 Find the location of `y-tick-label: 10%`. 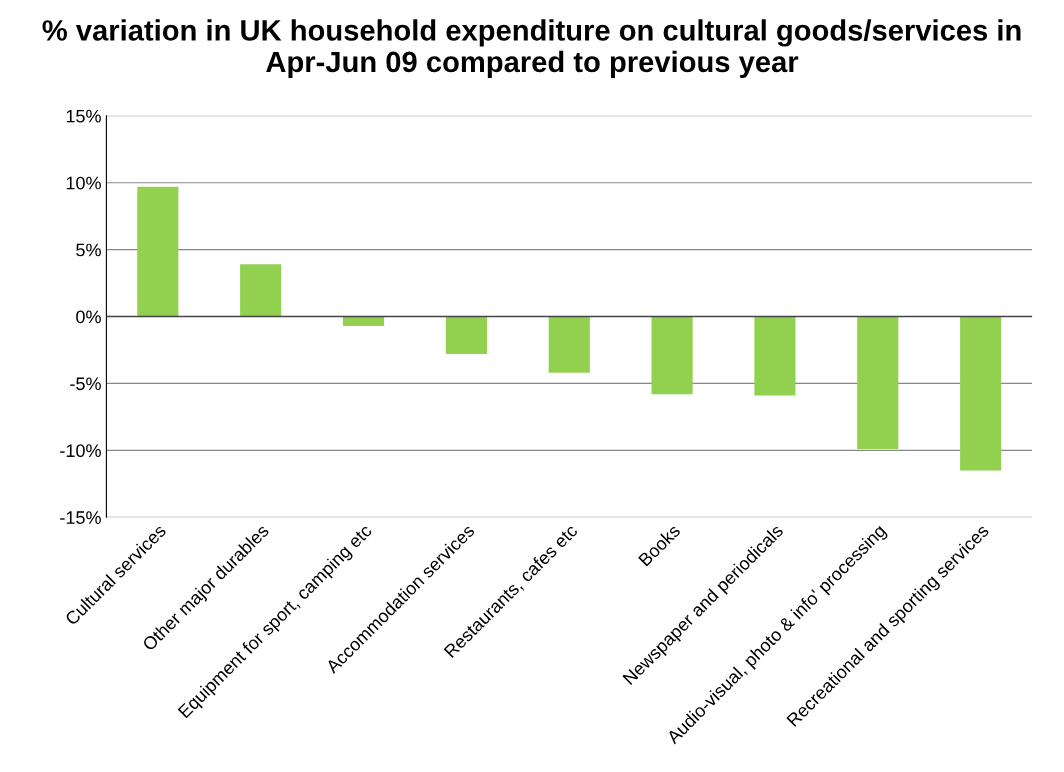

y-tick-label: 10% is located at coordinates (83, 183).